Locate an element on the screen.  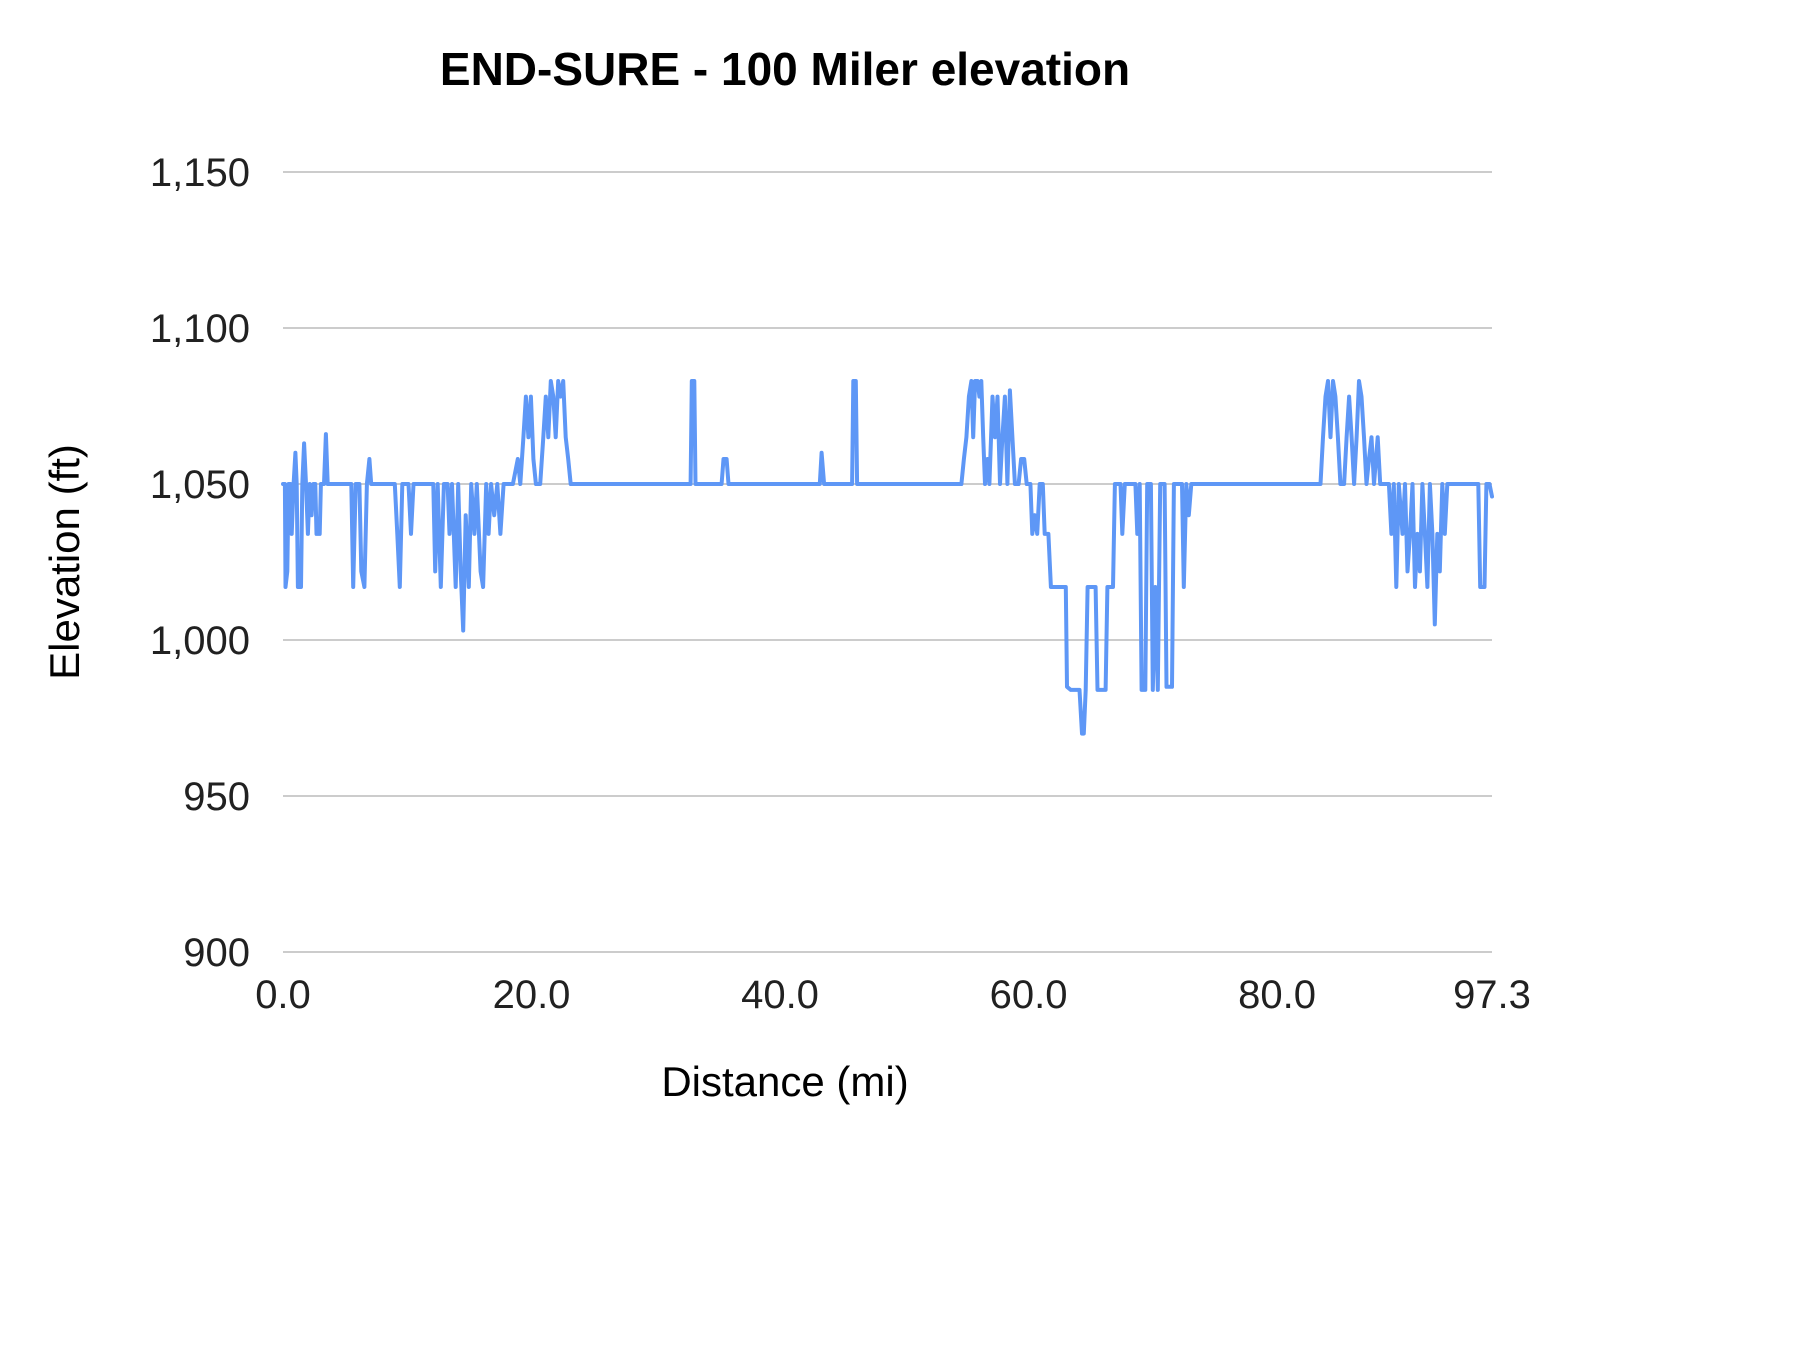
y-tick-label: 1,150 is located at coordinates (200, 173).